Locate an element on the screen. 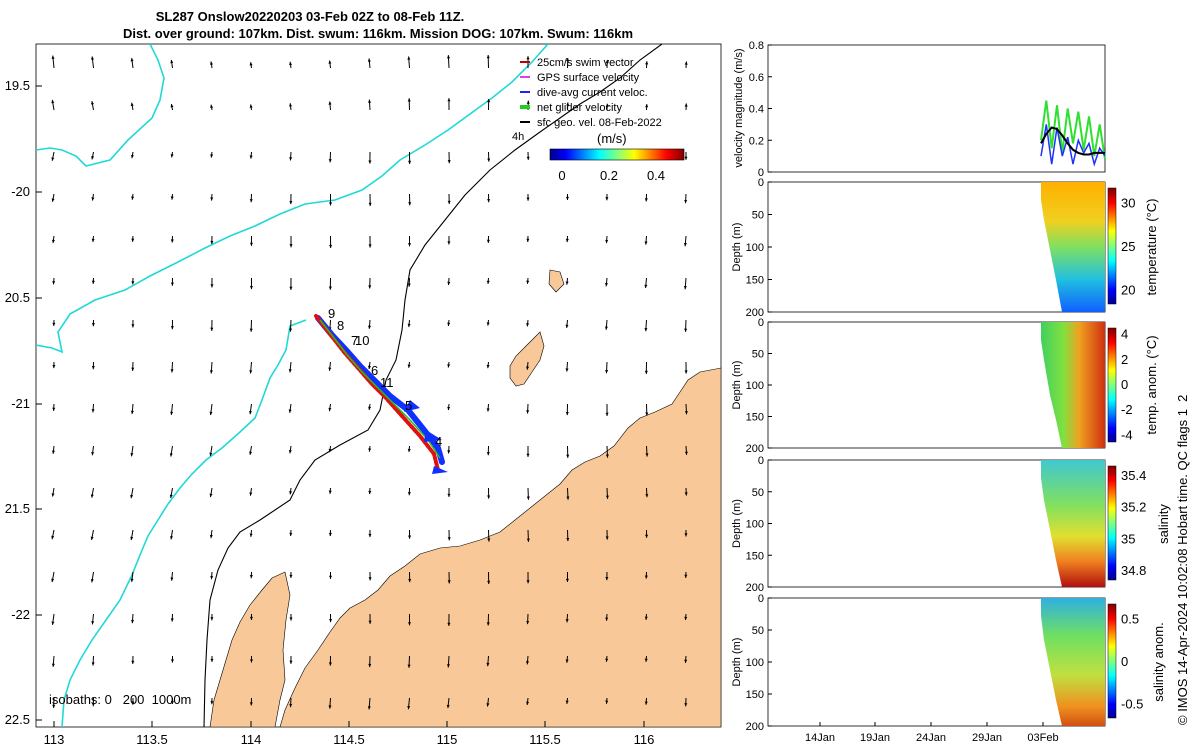 This screenshot has width=1200, height=750. sal-anom-cblabel: salinity anom. is located at coordinates (1158, 661).